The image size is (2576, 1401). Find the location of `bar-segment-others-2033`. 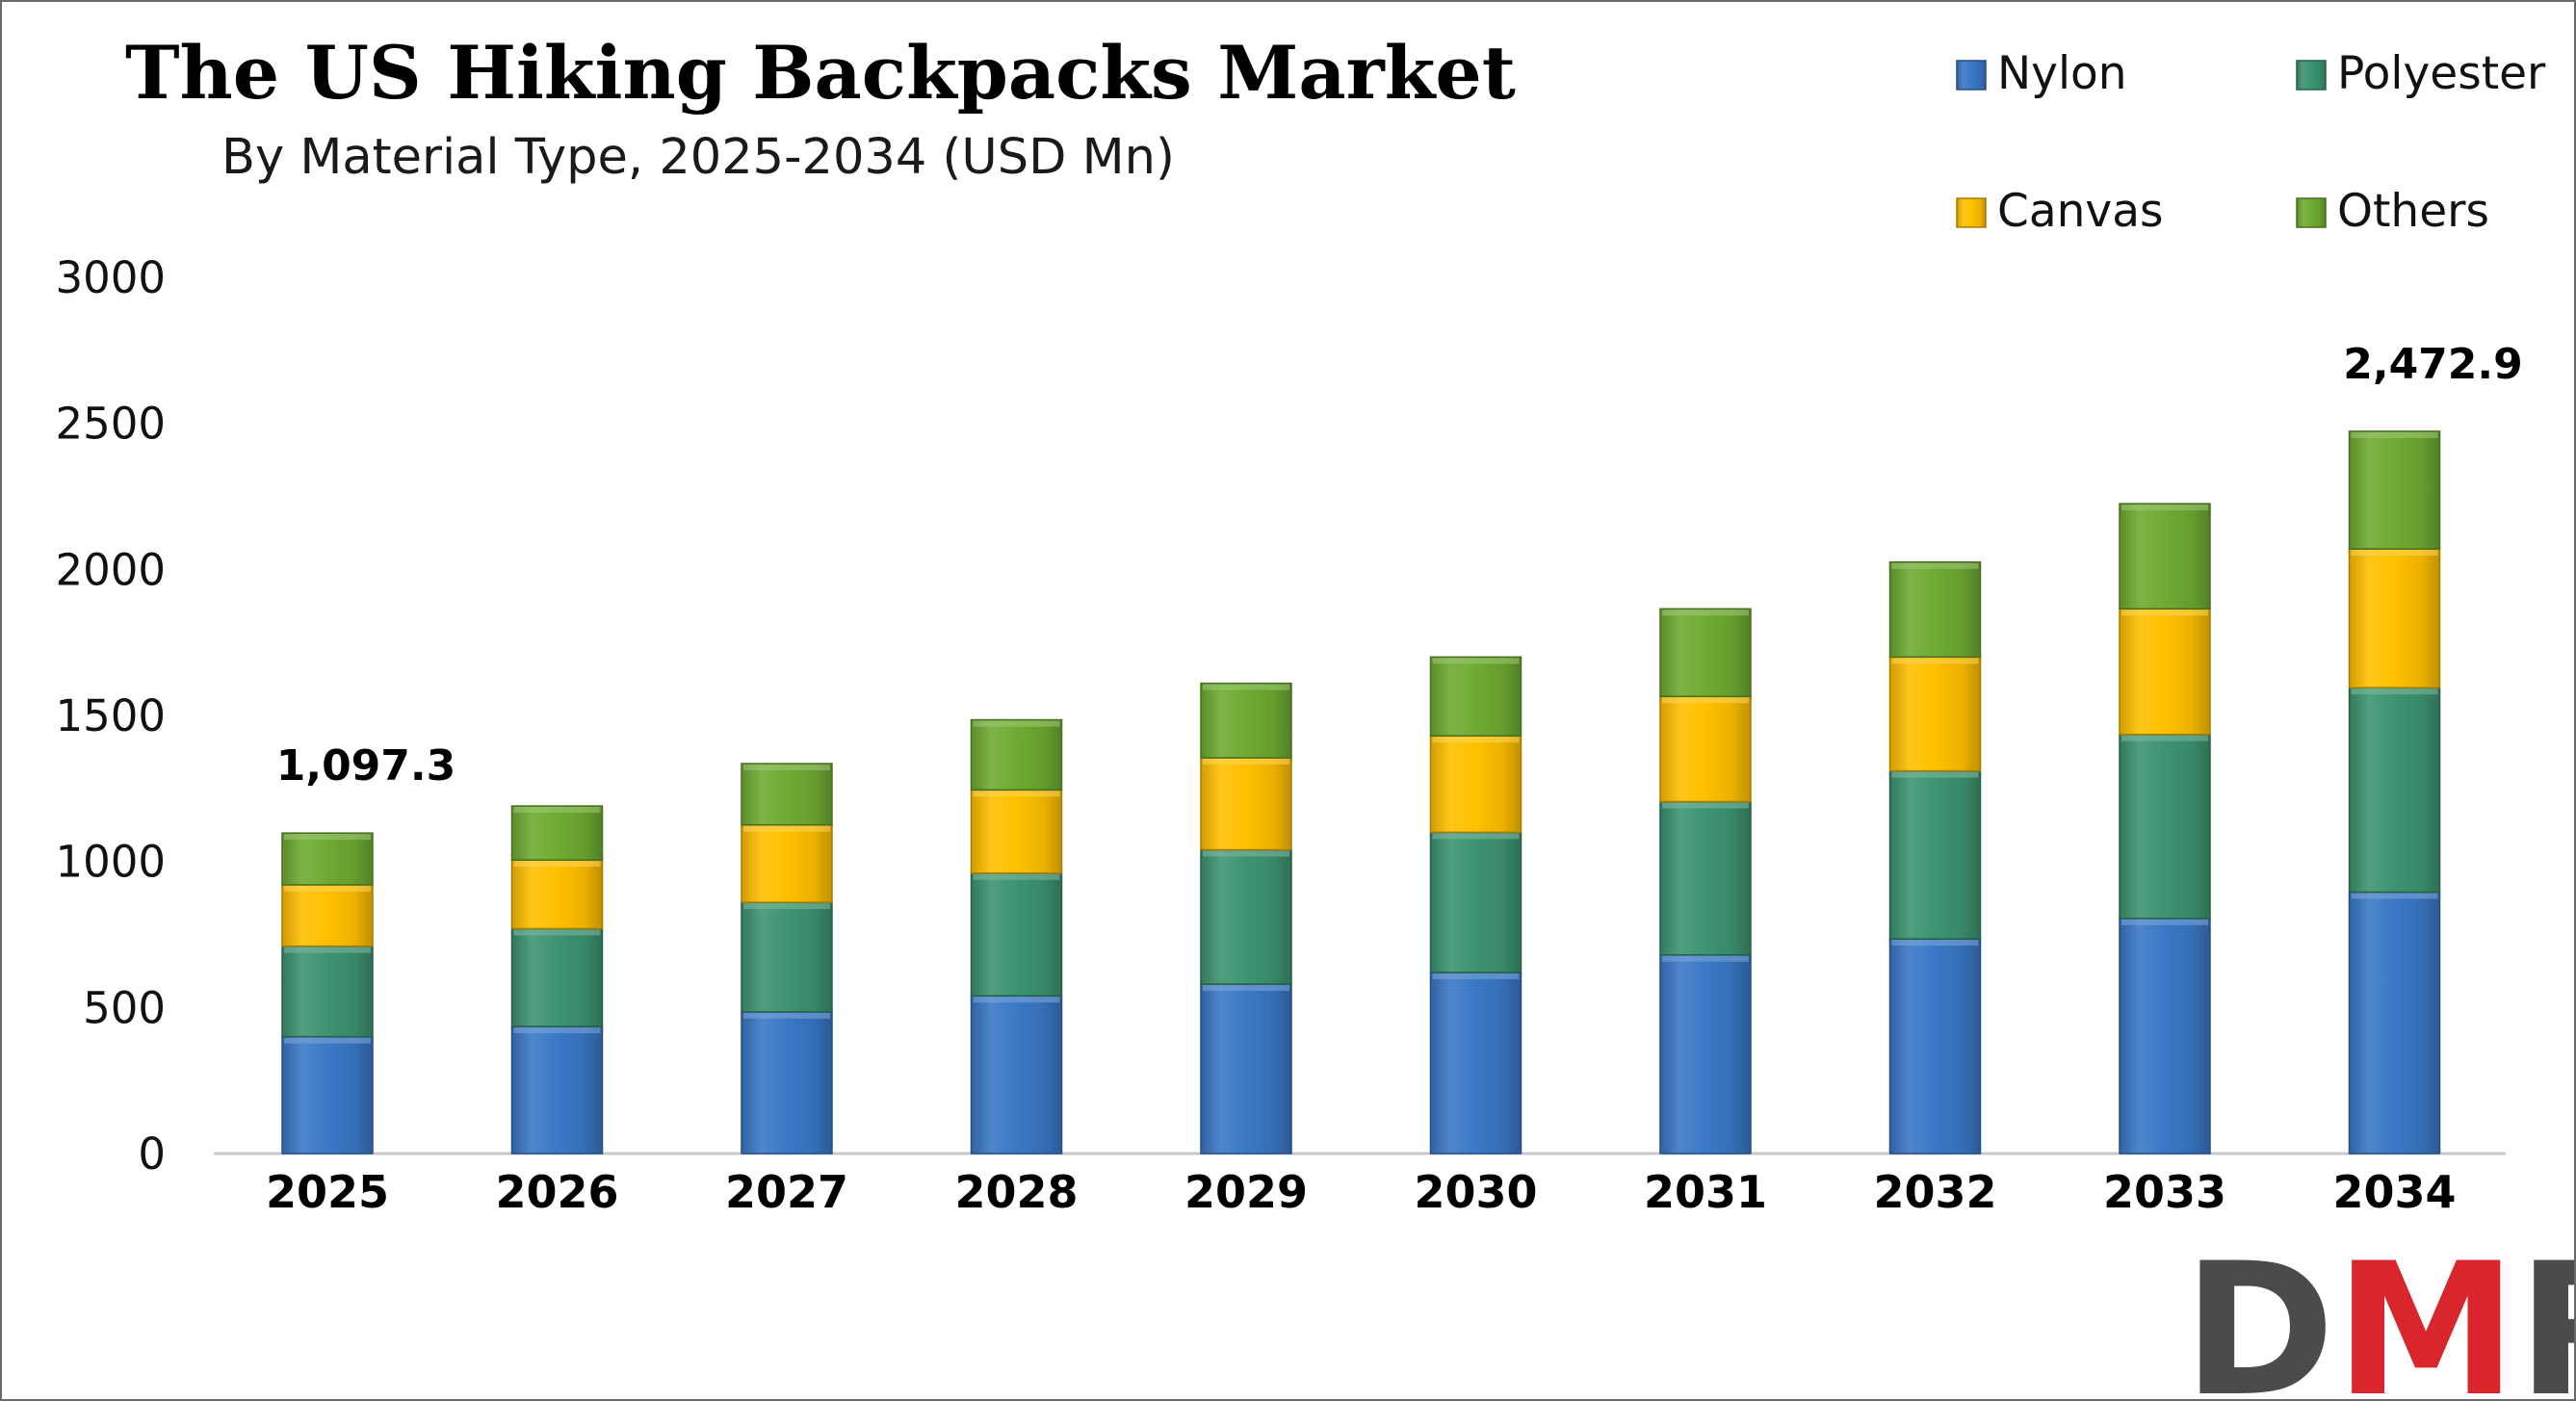

bar-segment-others-2033 is located at coordinates (2165, 556).